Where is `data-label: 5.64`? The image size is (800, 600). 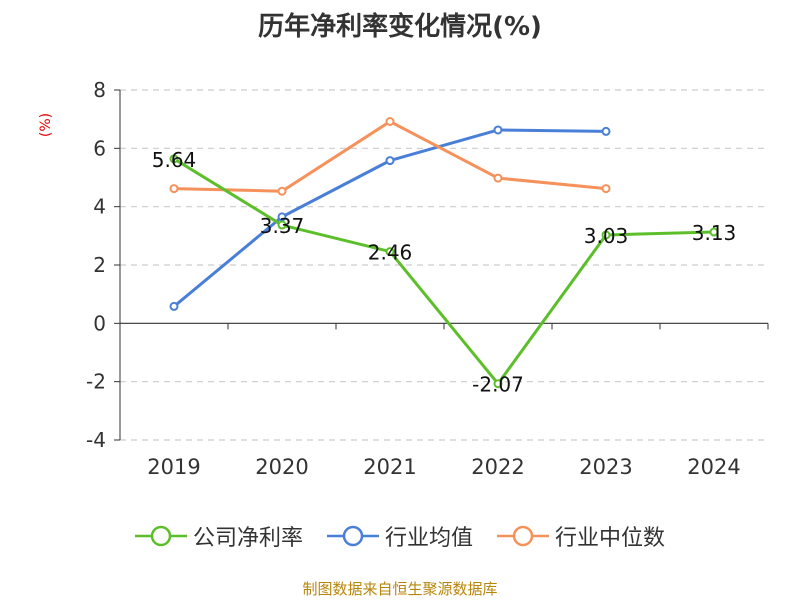
data-label: 5.64 is located at coordinates (174, 160).